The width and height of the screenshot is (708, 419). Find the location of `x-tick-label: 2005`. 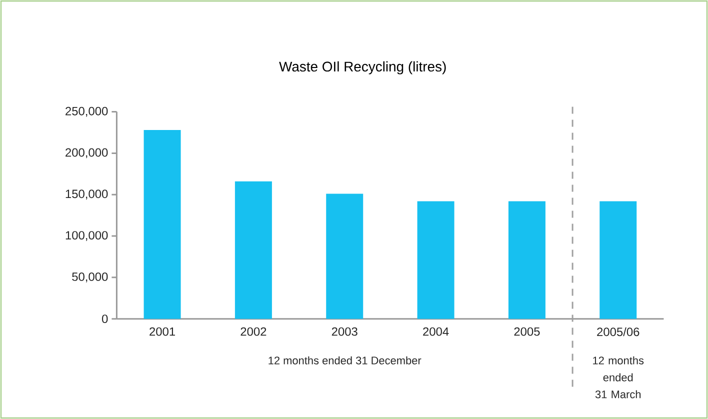

x-tick-label: 2005 is located at coordinates (527, 331).